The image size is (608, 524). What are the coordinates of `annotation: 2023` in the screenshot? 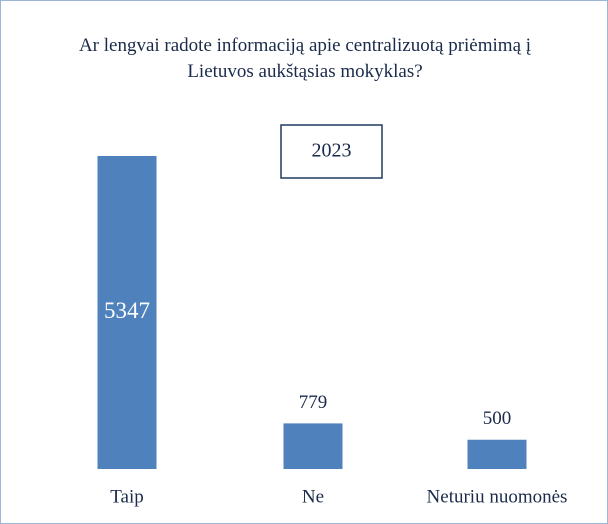 It's located at (332, 151).